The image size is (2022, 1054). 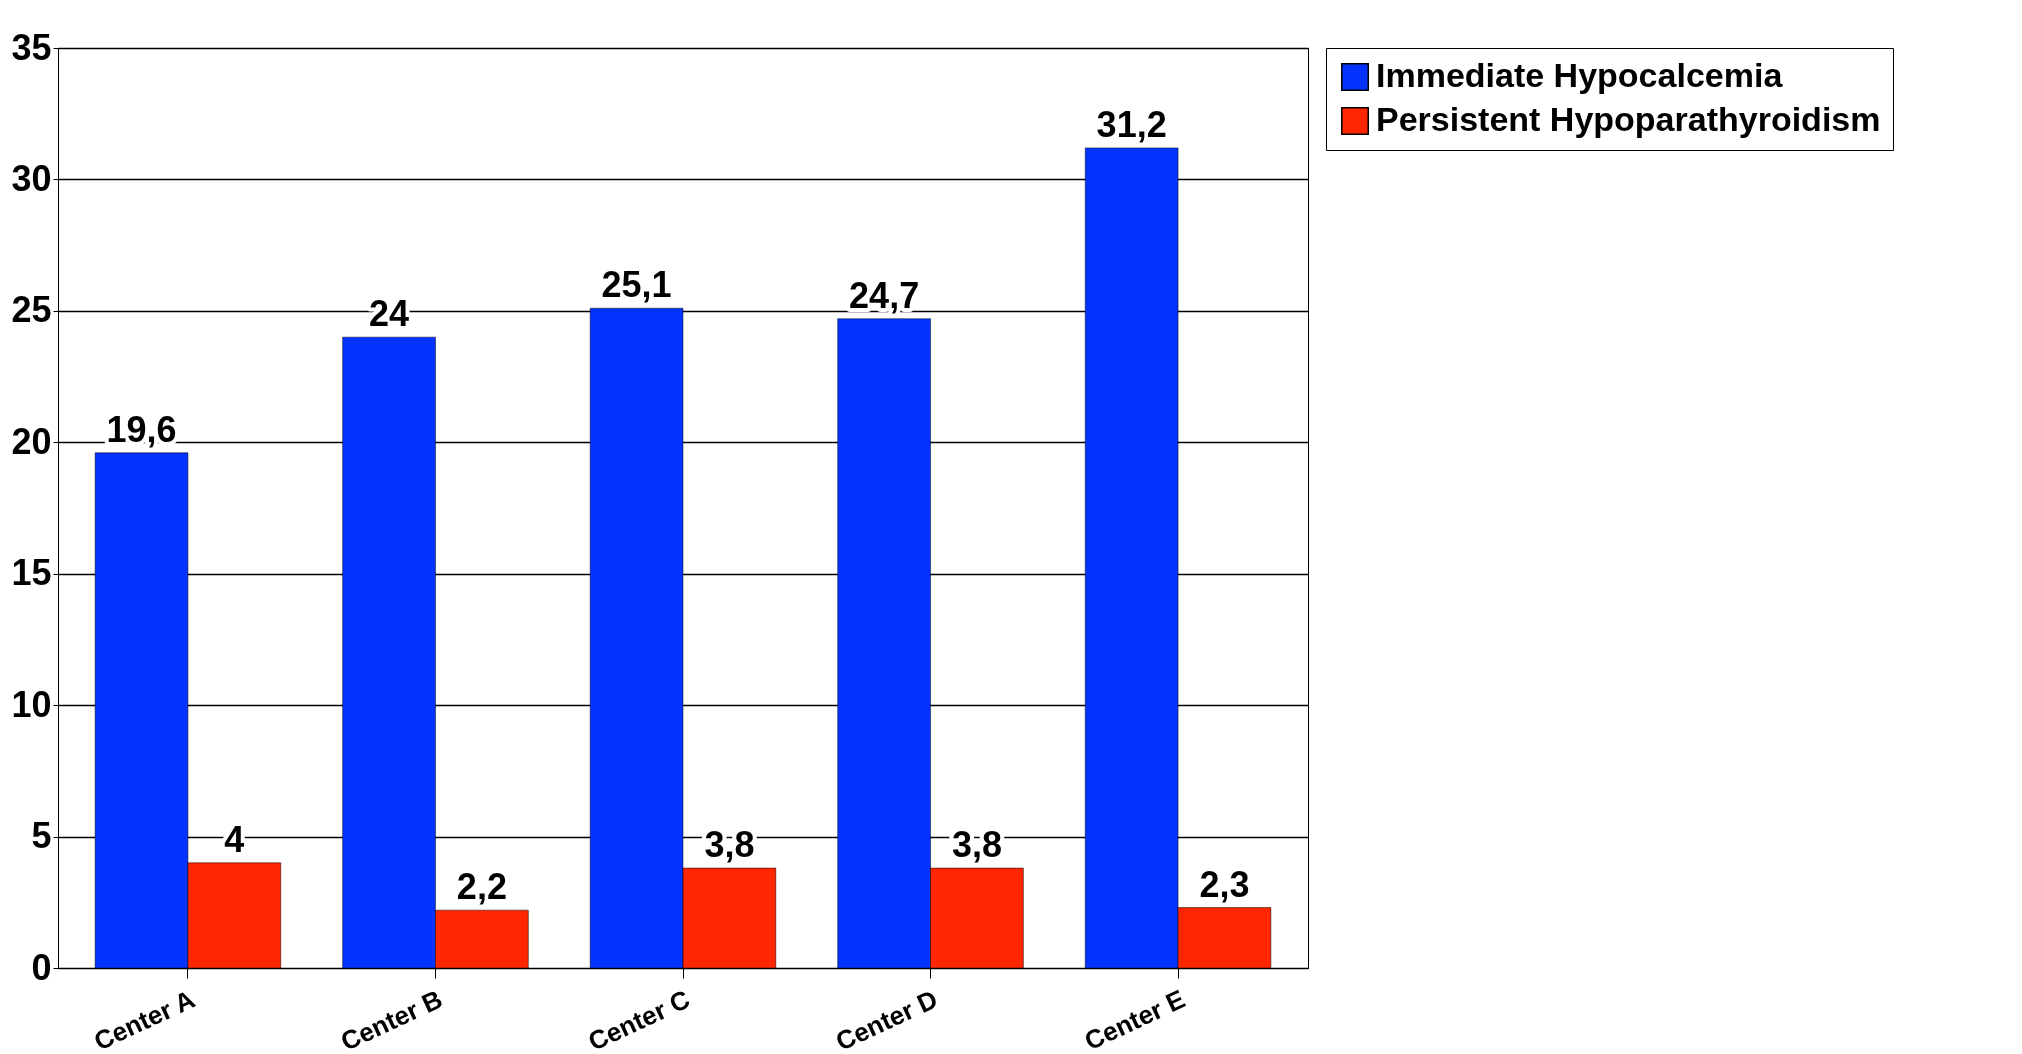 What do you see at coordinates (41, 836) in the screenshot?
I see `y-tick-label: 5` at bounding box center [41, 836].